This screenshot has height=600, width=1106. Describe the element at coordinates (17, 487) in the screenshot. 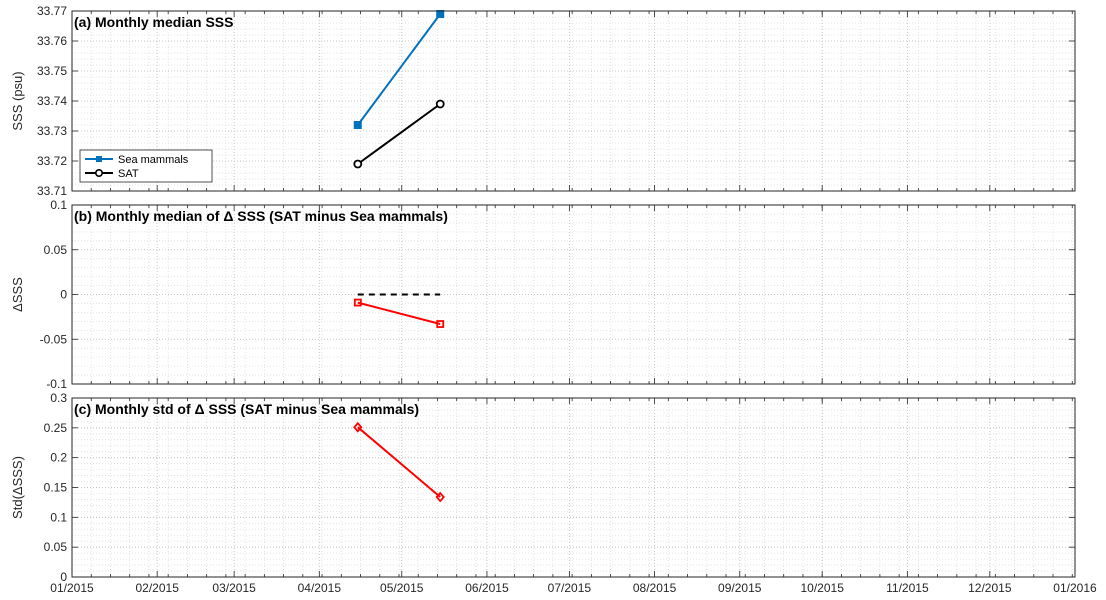

I see `y-axis-label: Std(ΔSSS)` at that location.